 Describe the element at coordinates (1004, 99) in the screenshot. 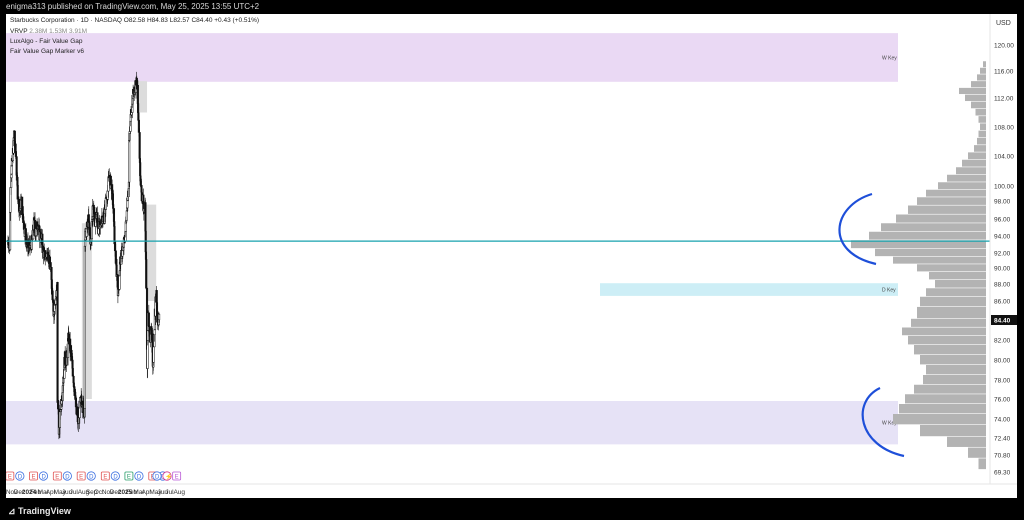

I see `y-tick-label: 112.00` at that location.